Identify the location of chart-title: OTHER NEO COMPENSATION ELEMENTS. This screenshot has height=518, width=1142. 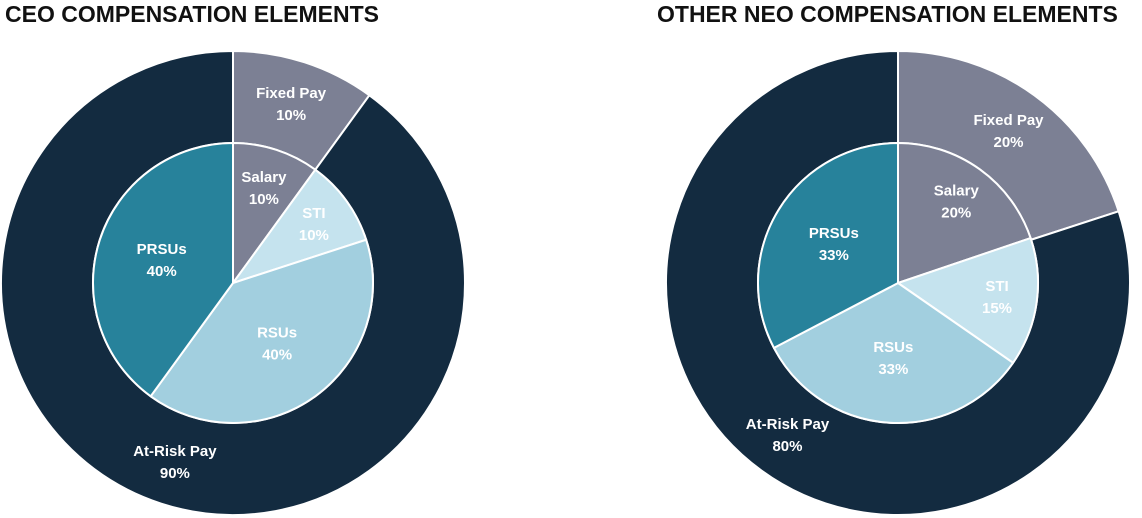
(887, 14).